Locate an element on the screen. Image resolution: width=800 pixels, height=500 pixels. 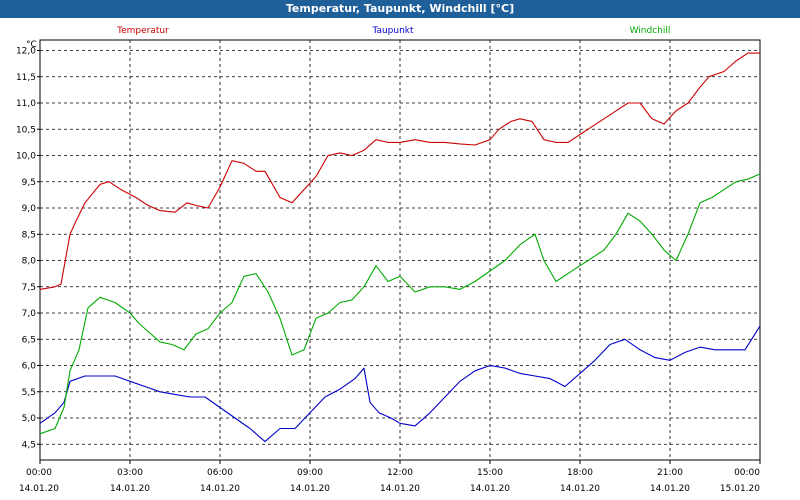
y-tick-label: 7,0 is located at coordinates (29, 314).